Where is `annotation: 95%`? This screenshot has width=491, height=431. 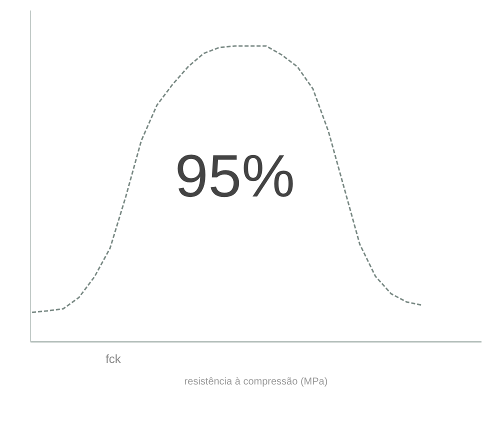
annotation: 95% is located at coordinates (234, 176).